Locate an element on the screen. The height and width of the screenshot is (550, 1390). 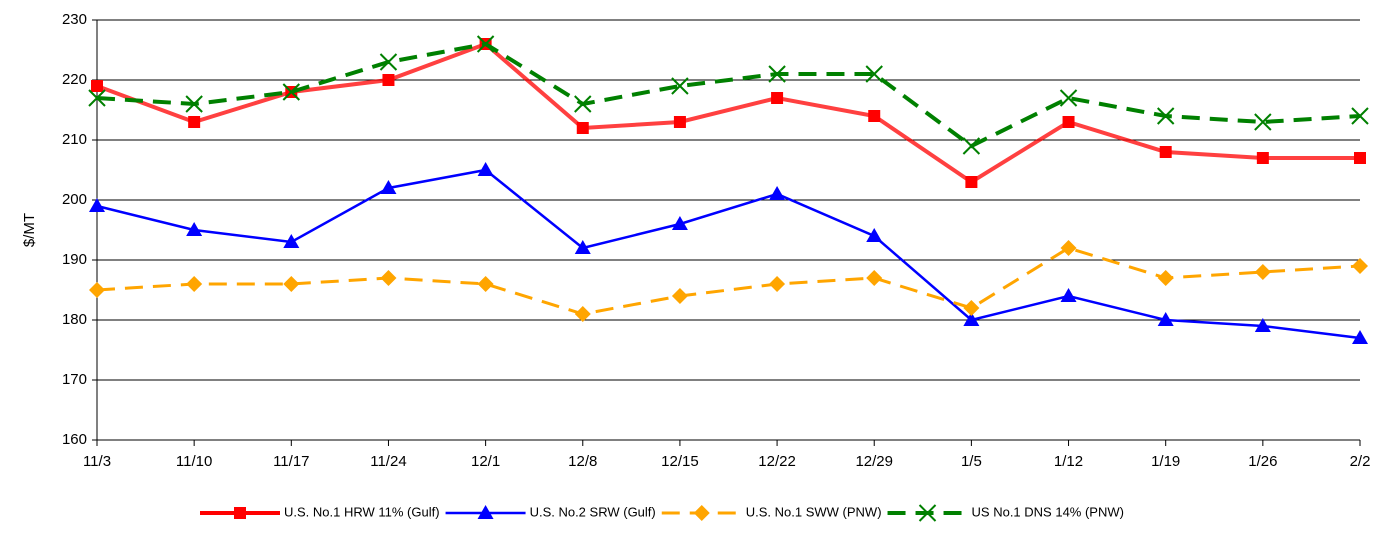
legend-item: U.S. No.1 HRW 11% (Gulf) is located at coordinates (320, 511).